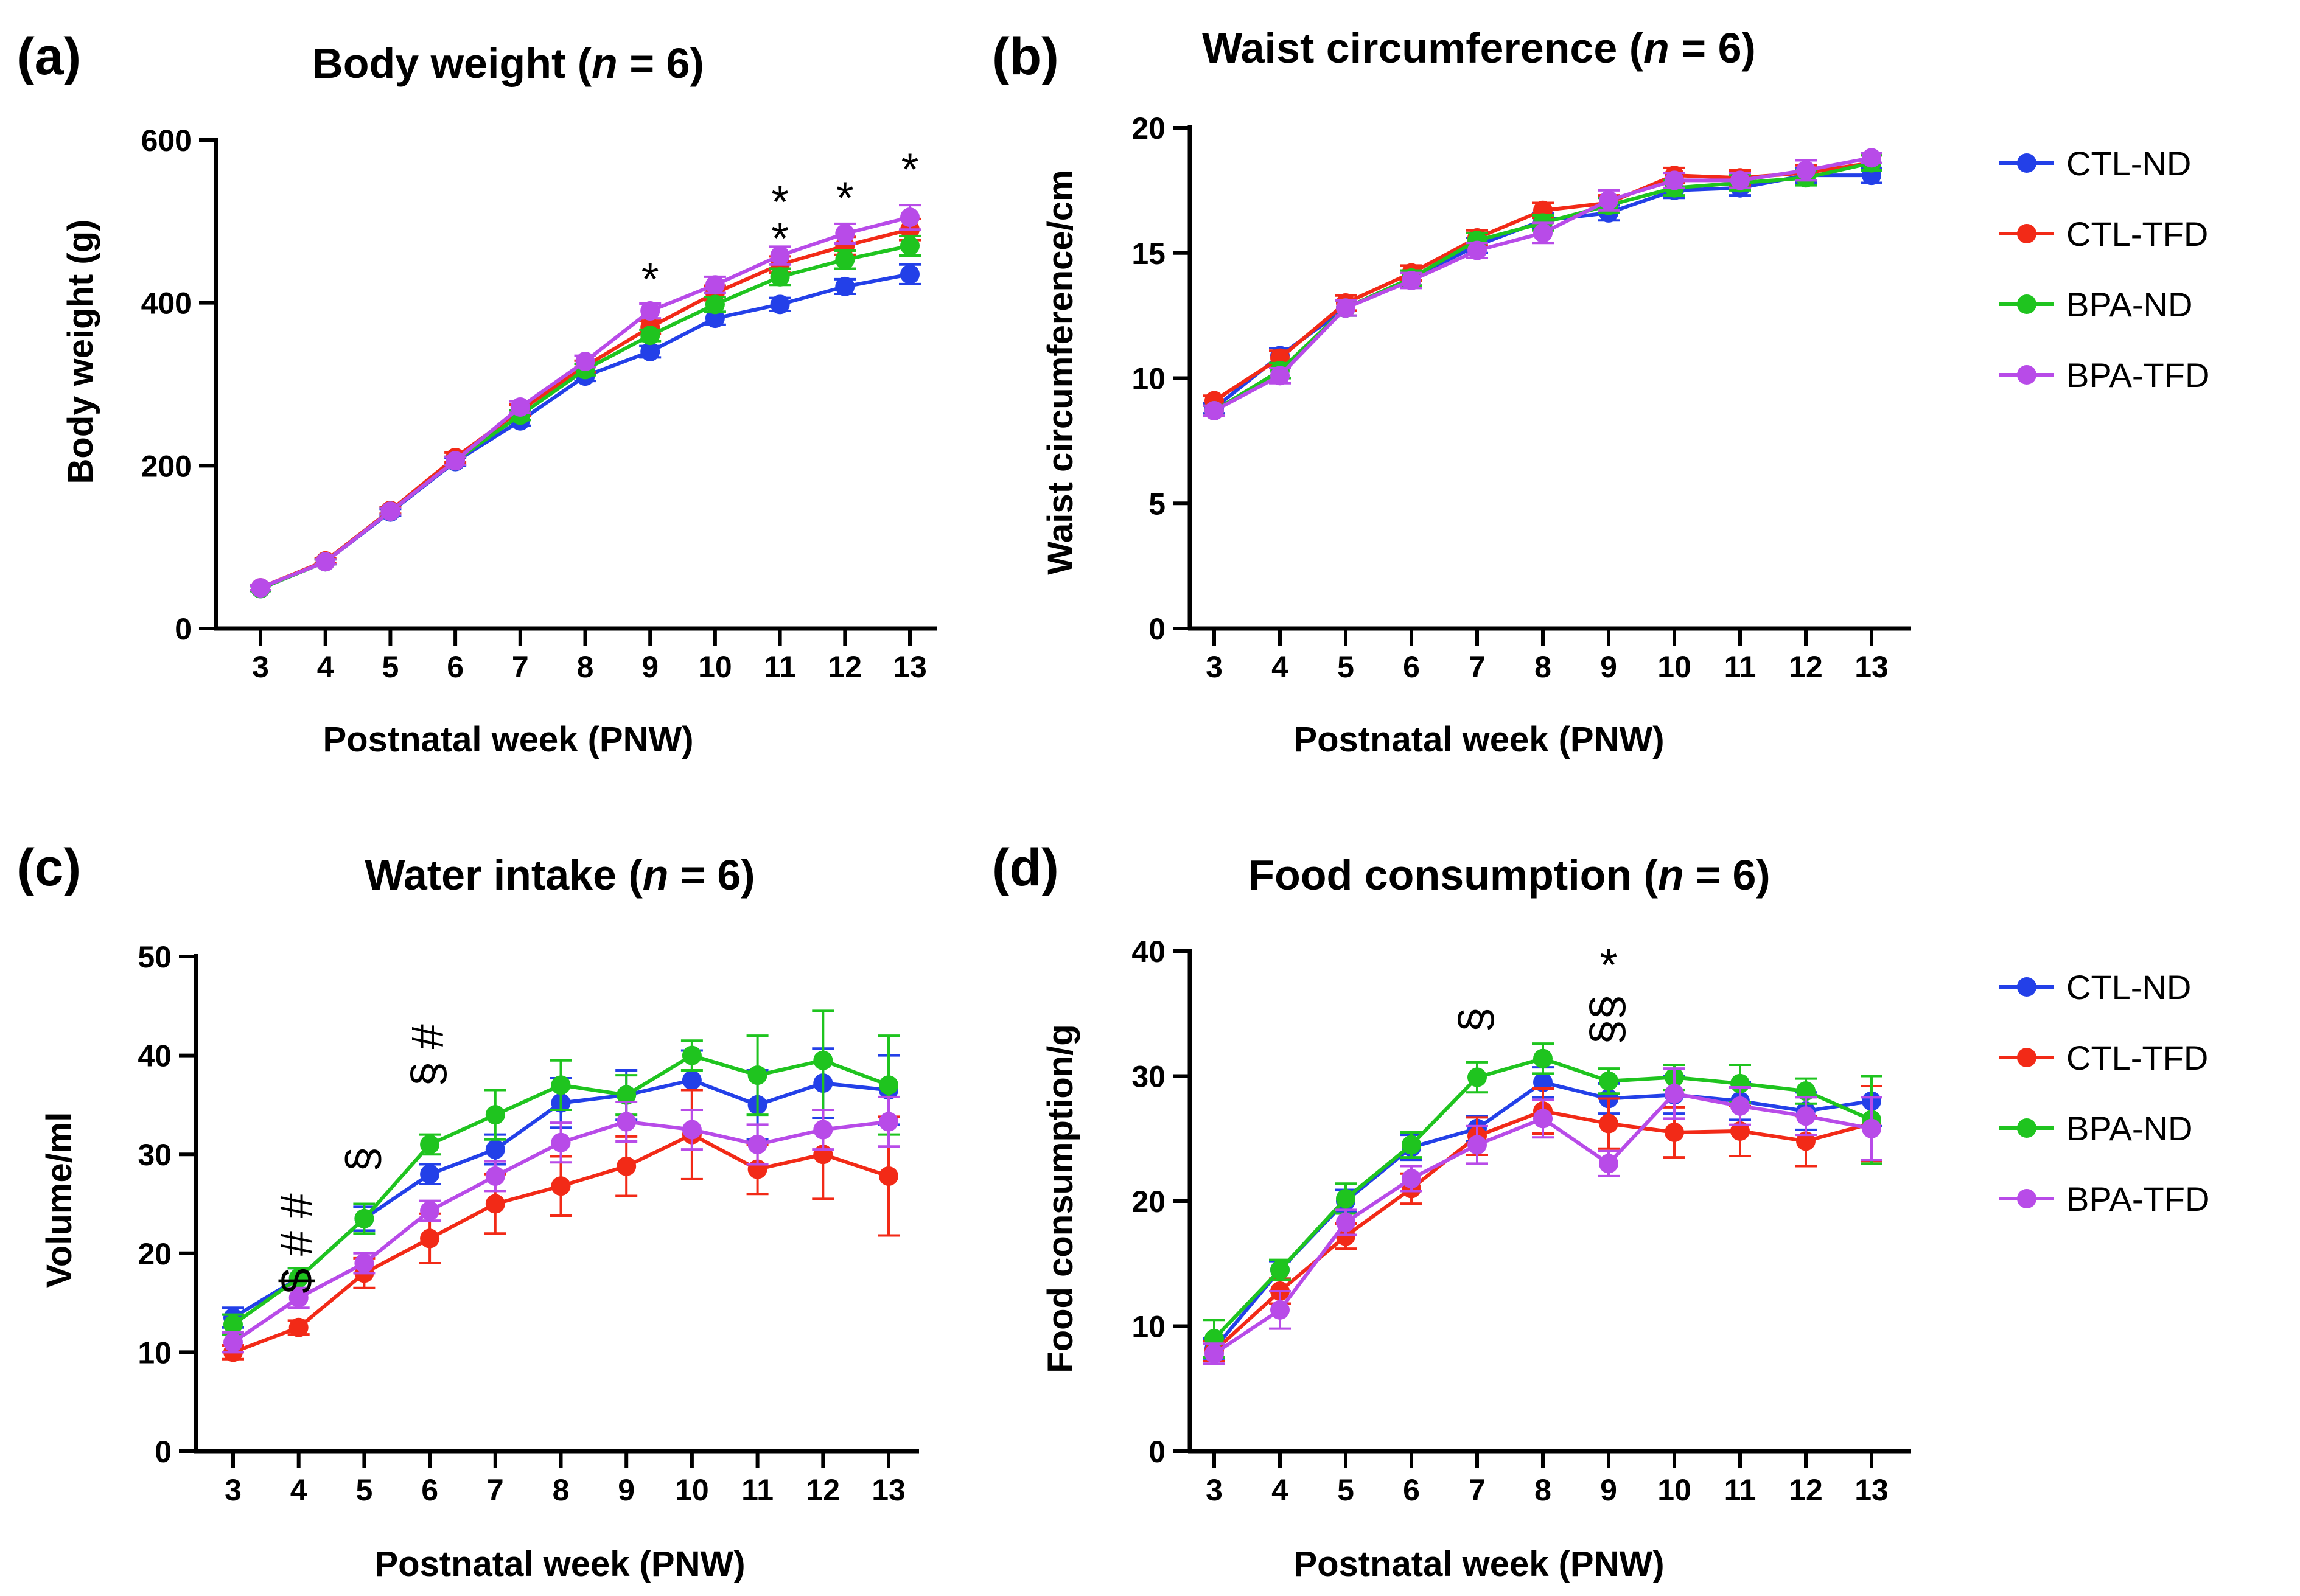 Image resolution: width=2300 pixels, height=1596 pixels. I want to click on legend-label: CTL-TFD, so click(2137, 1058).